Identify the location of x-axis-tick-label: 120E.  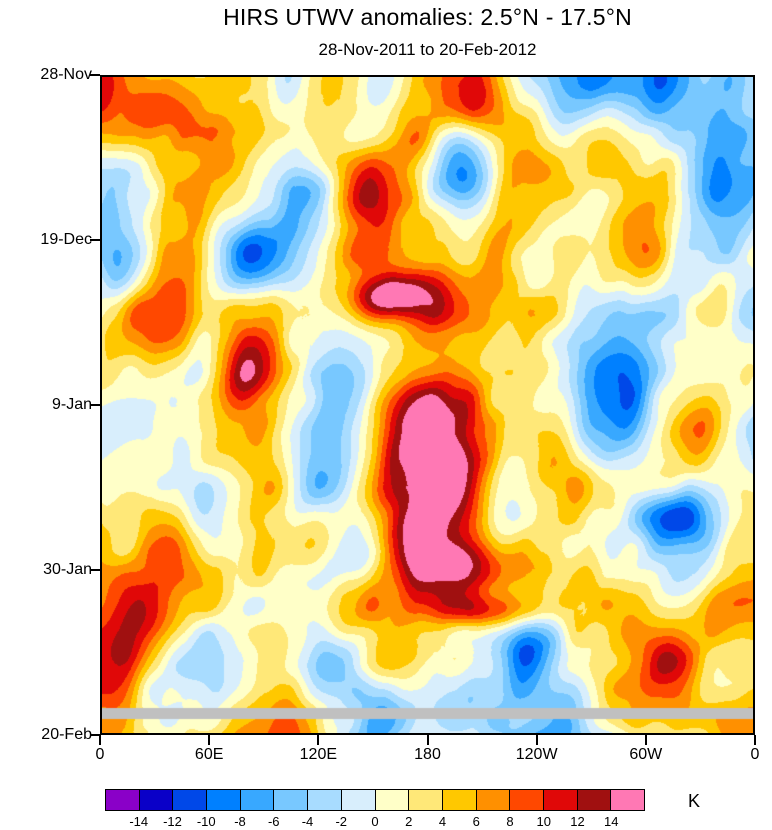
(318, 754).